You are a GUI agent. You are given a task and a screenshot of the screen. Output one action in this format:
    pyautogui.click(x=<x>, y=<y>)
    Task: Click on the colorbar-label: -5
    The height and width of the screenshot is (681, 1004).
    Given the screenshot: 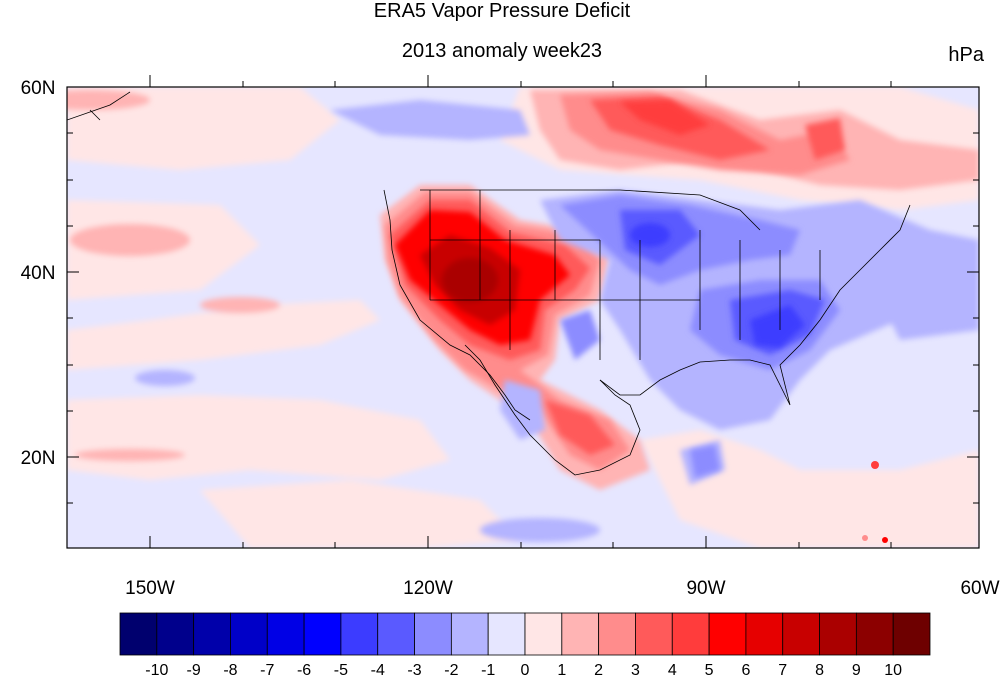 What is the action you would take?
    pyautogui.click(x=341, y=670)
    